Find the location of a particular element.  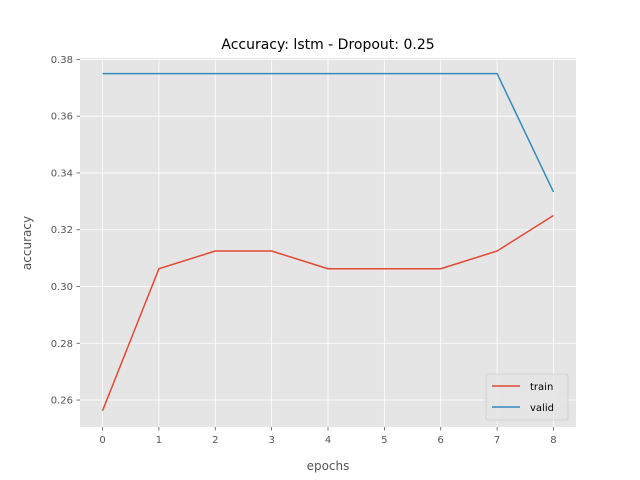

y-tick-label: 0.26 is located at coordinates (62, 401).